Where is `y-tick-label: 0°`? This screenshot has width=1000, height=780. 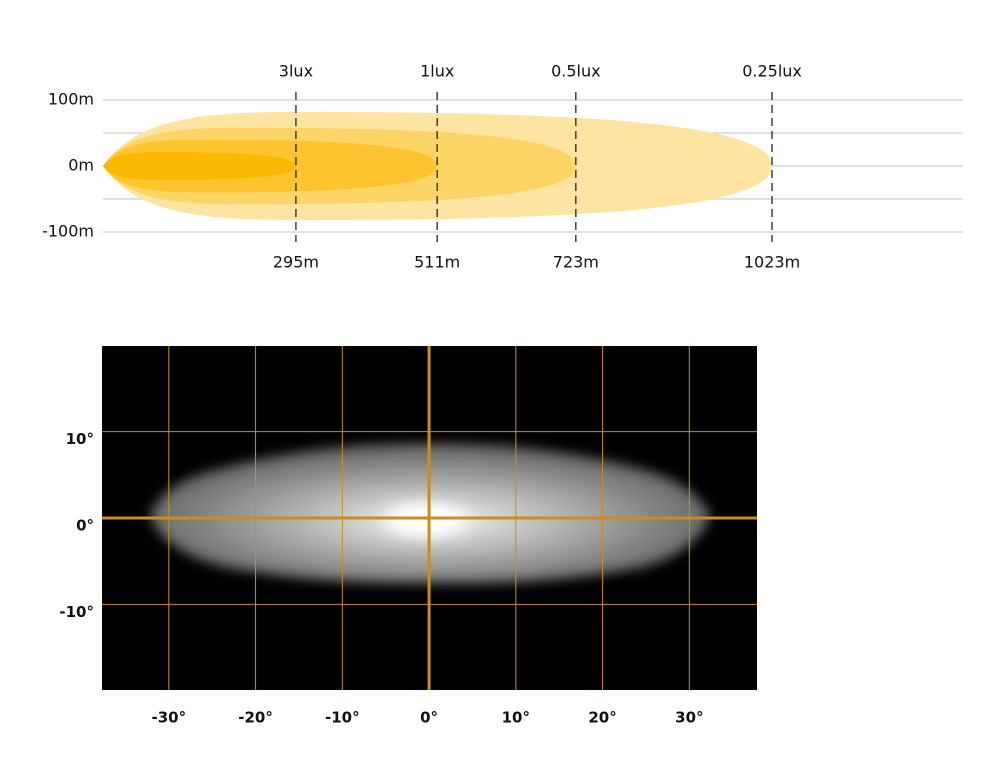 y-tick-label: 0° is located at coordinates (85, 526).